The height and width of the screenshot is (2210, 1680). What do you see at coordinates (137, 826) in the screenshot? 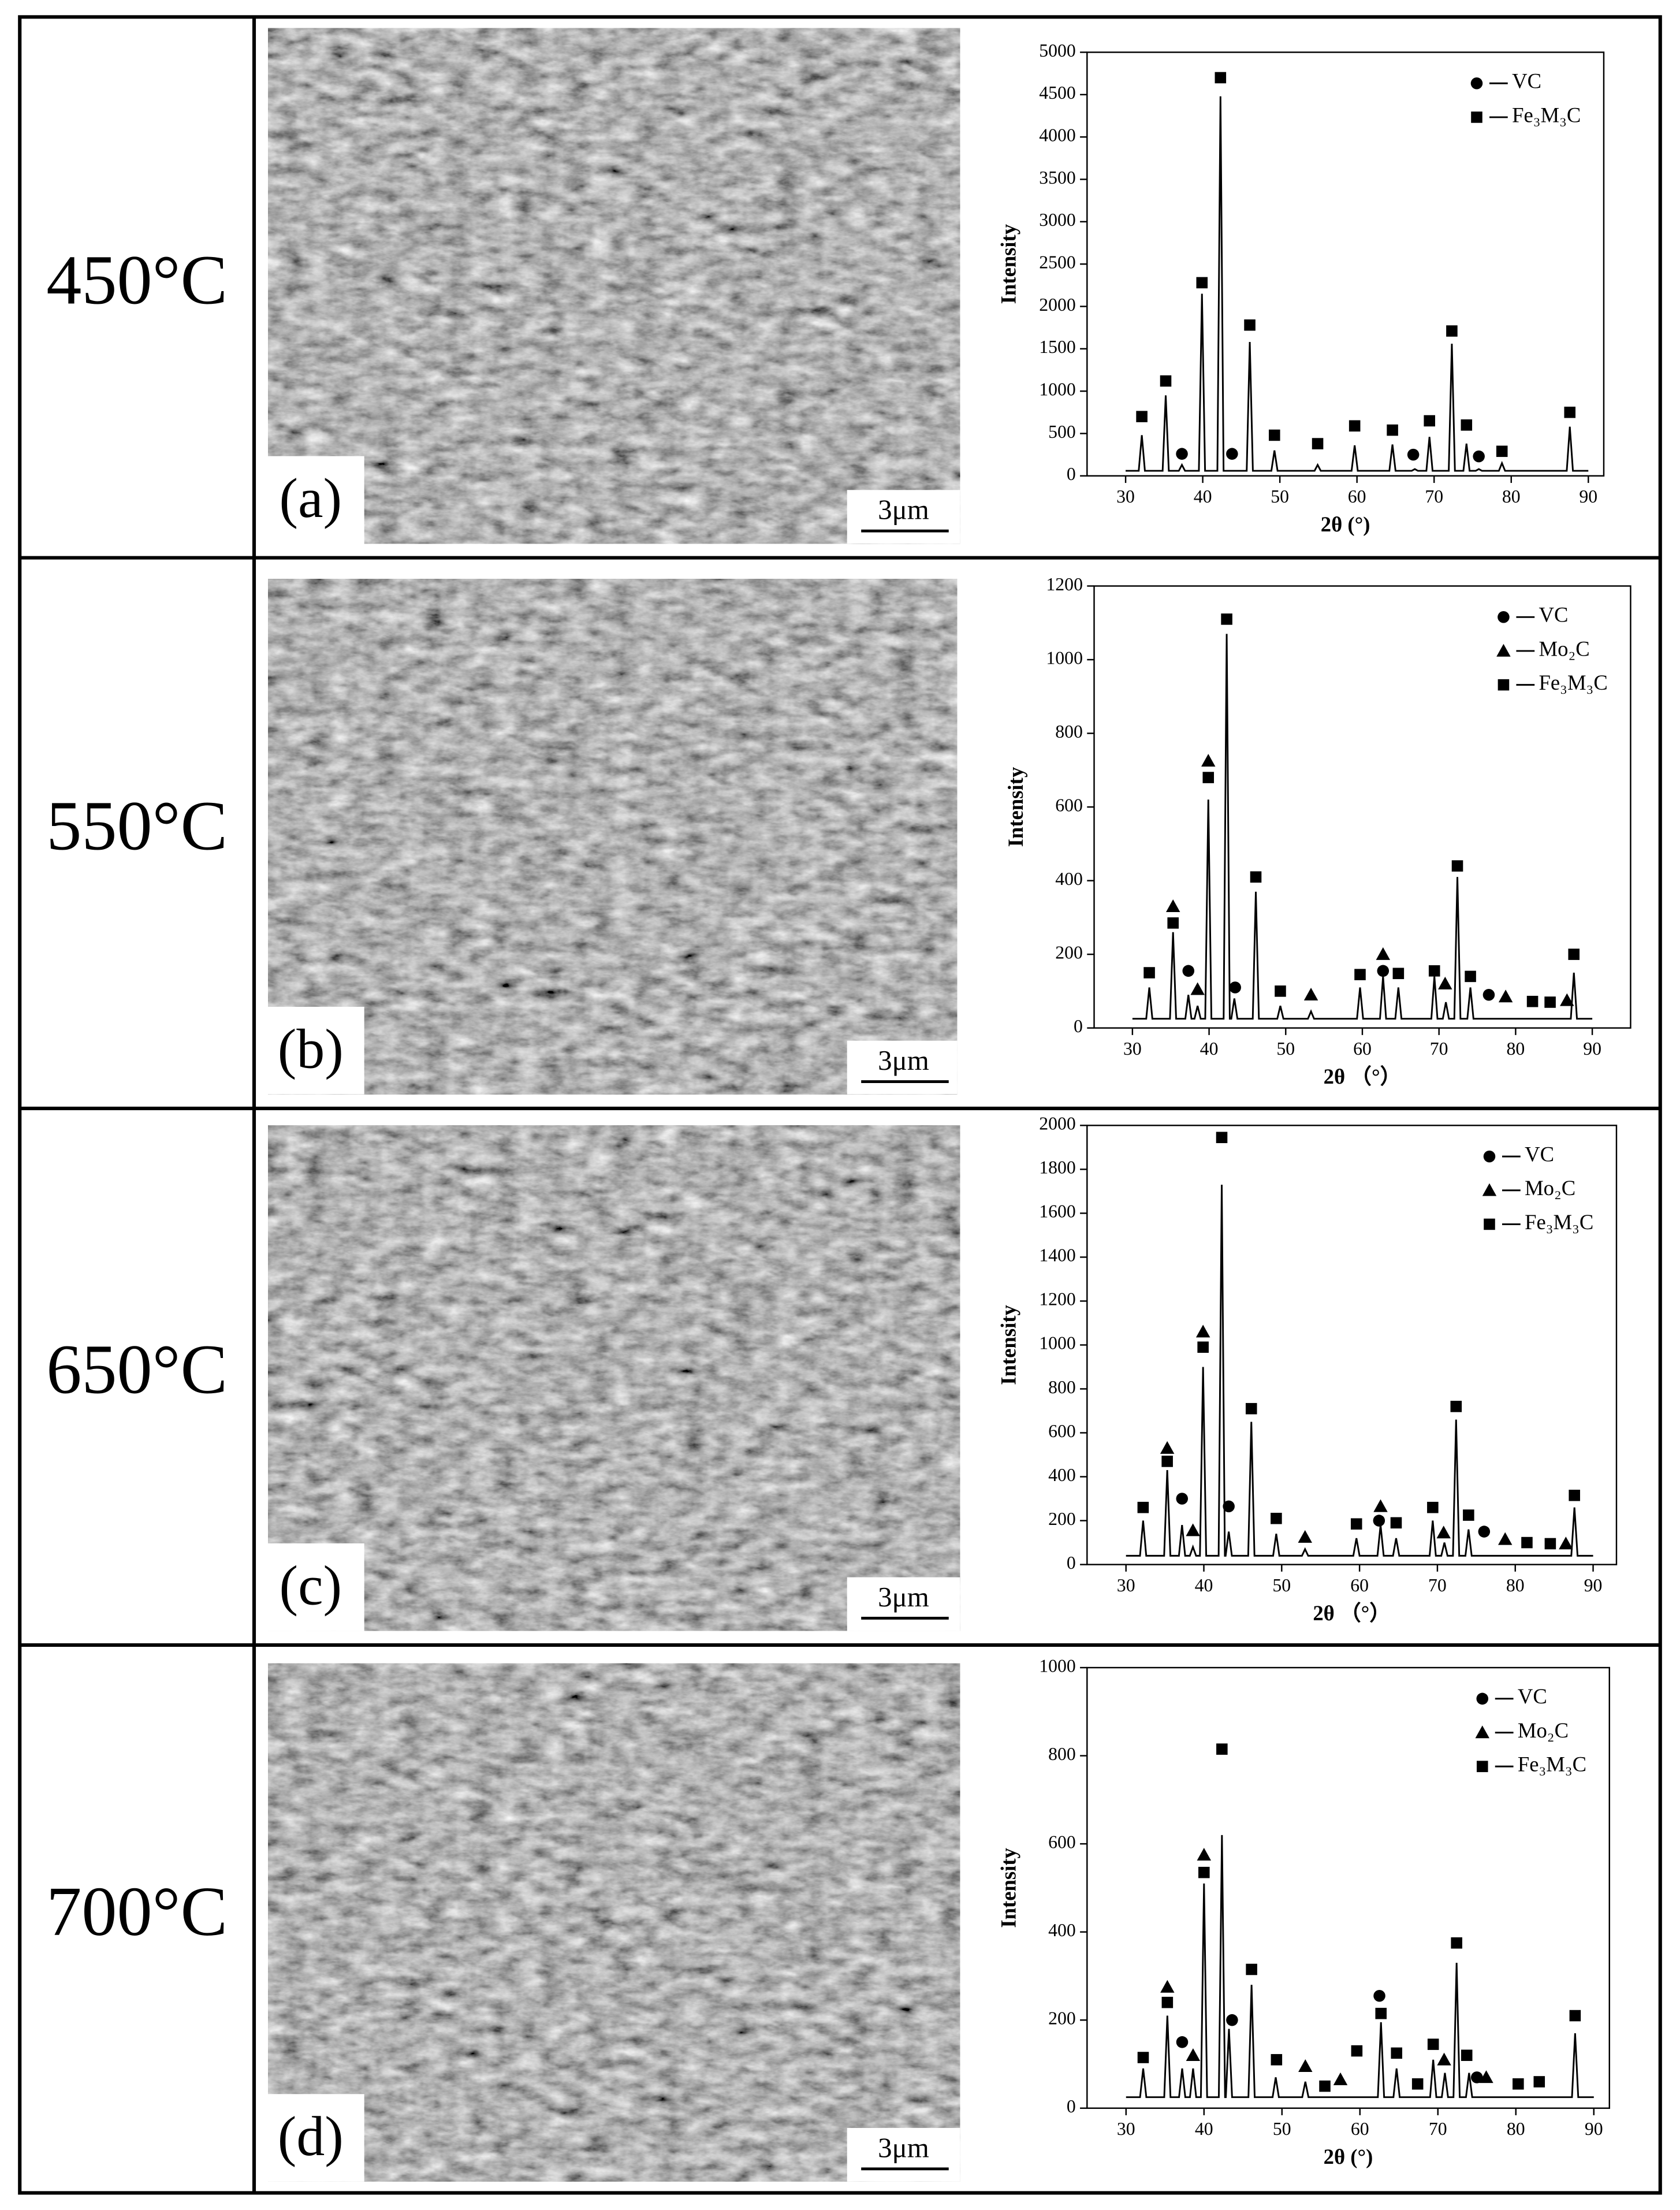
I see `temperature-label: 550°C` at bounding box center [137, 826].